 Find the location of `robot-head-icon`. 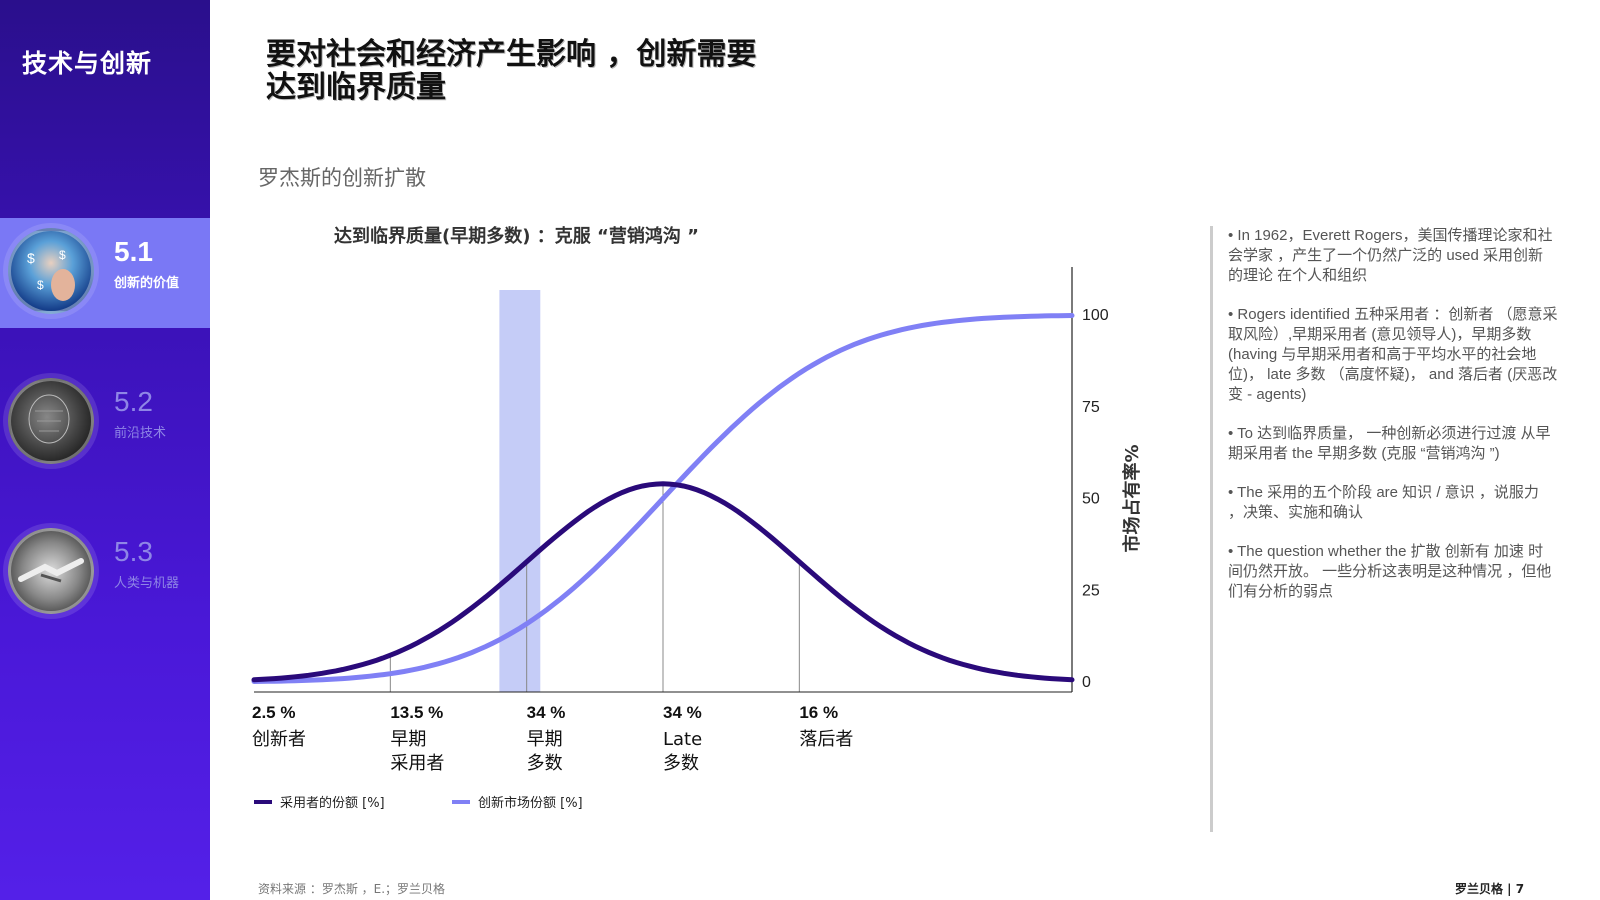

robot-head-icon is located at coordinates (51, 421).